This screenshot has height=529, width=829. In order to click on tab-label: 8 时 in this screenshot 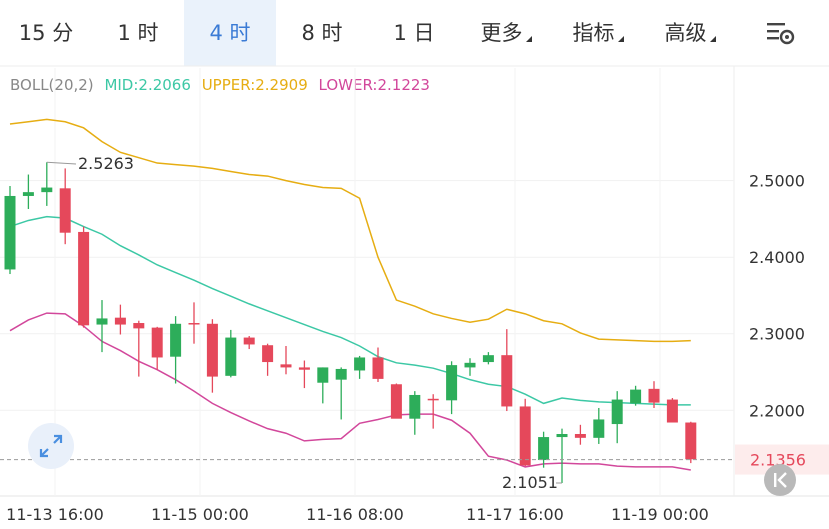, I will do `click(322, 33)`.